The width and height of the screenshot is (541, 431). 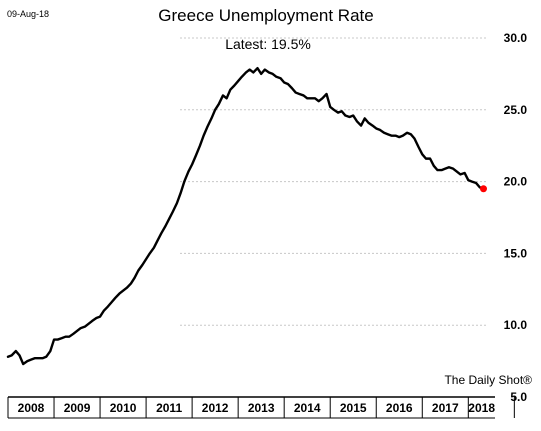 What do you see at coordinates (516, 38) in the screenshot?
I see `y-tick-30: 30.0` at bounding box center [516, 38].